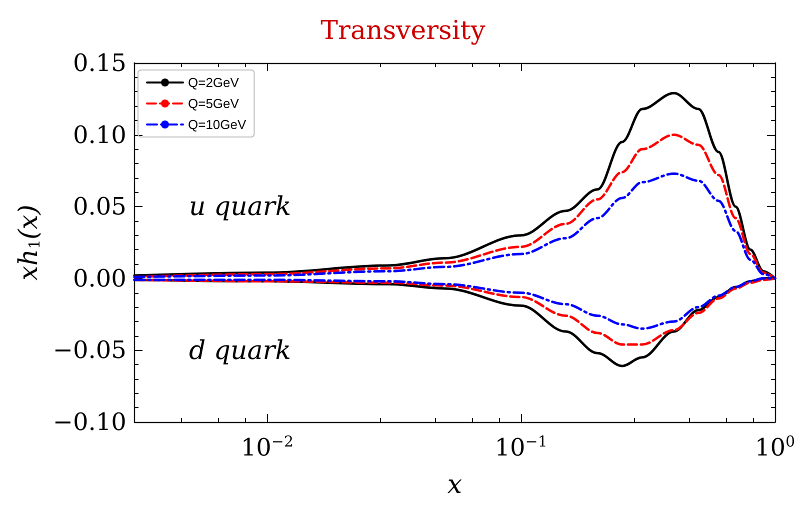 The width and height of the screenshot is (808, 515). Describe the element at coordinates (240, 351) in the screenshot. I see `annotation: d quark` at that location.